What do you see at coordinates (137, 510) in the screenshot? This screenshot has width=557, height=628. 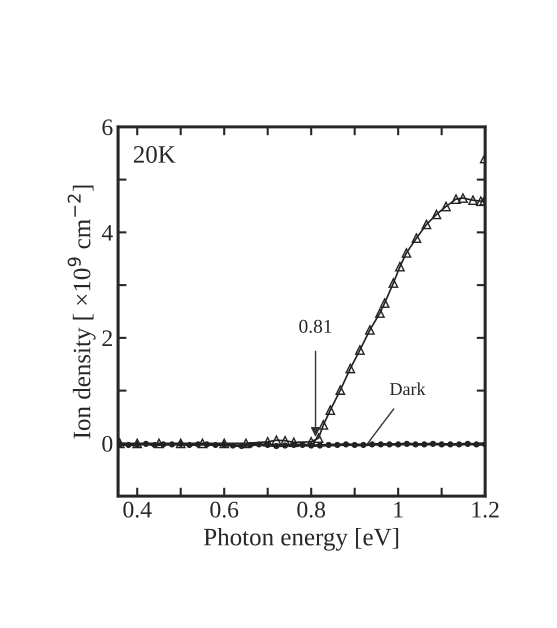 I see `x-tick-label: 0.4` at bounding box center [137, 510].